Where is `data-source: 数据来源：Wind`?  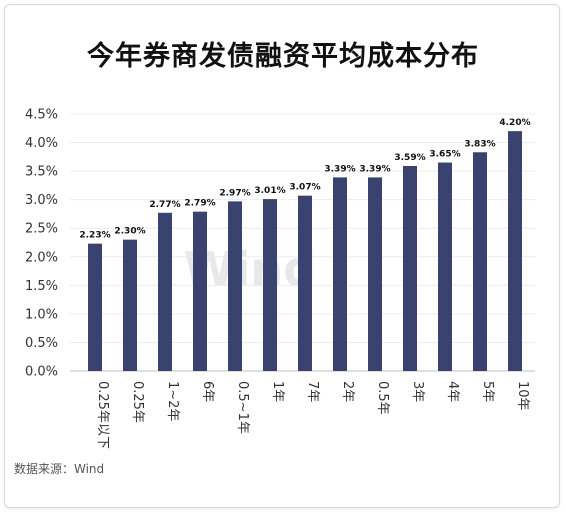
data-source: 数据来源：Wind is located at coordinates (59, 469).